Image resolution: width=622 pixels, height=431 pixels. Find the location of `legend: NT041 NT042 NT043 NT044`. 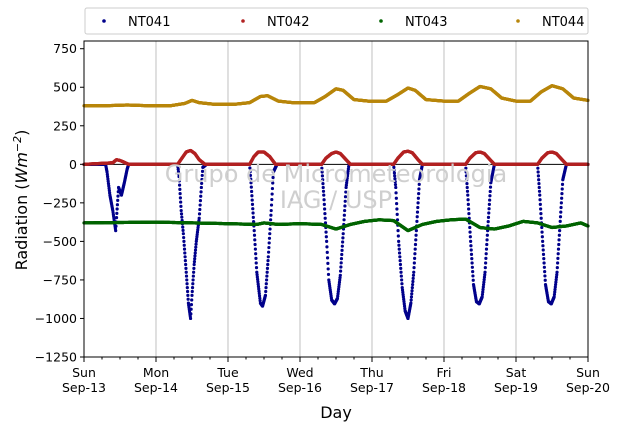

legend: NT041 NT042 NT043 NT044 is located at coordinates (336, 21).